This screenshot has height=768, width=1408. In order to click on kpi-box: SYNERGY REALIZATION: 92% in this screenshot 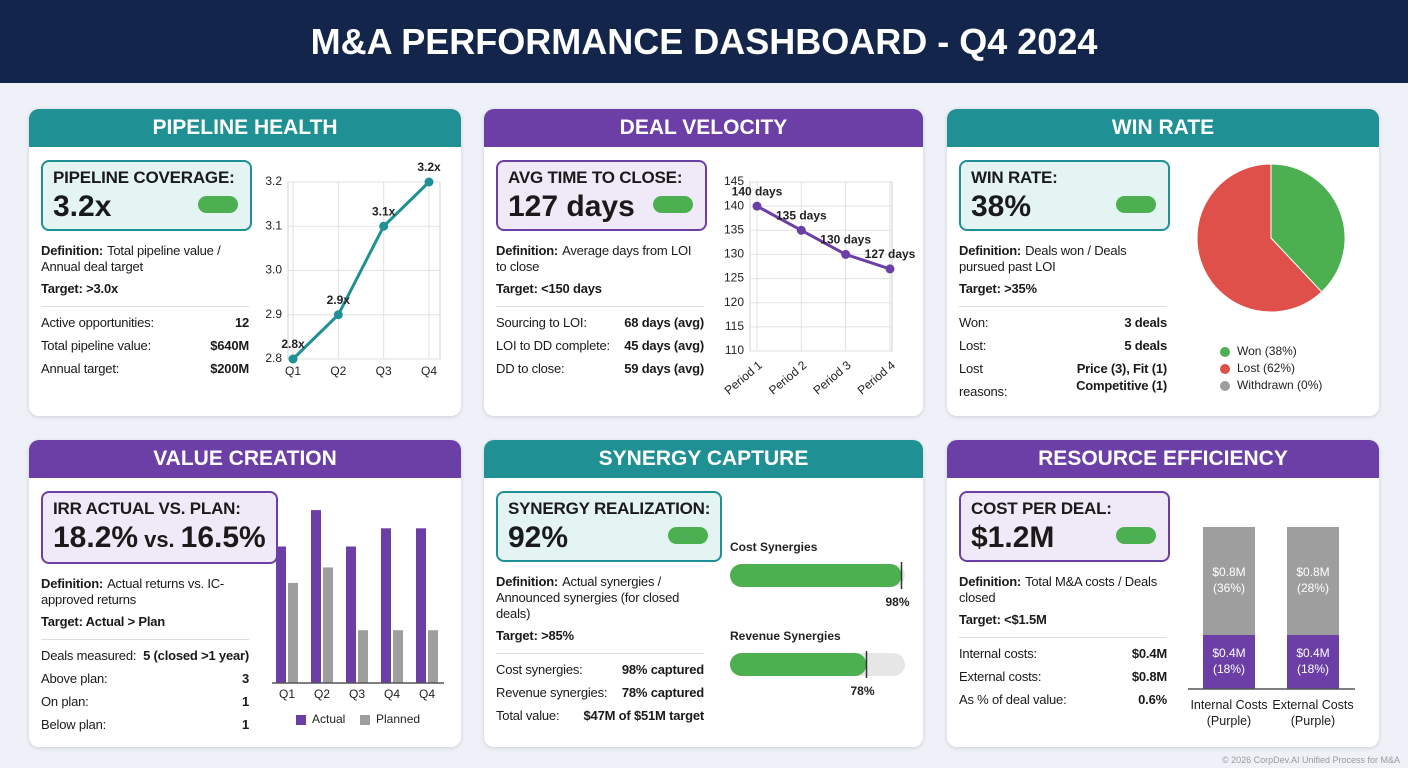, I will do `click(609, 526)`.